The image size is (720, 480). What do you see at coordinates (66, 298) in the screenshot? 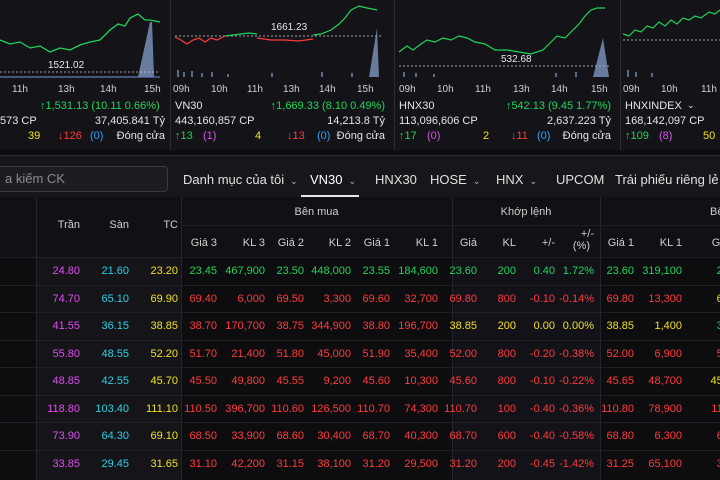
I see `cell-ceil: 74.70` at bounding box center [66, 298].